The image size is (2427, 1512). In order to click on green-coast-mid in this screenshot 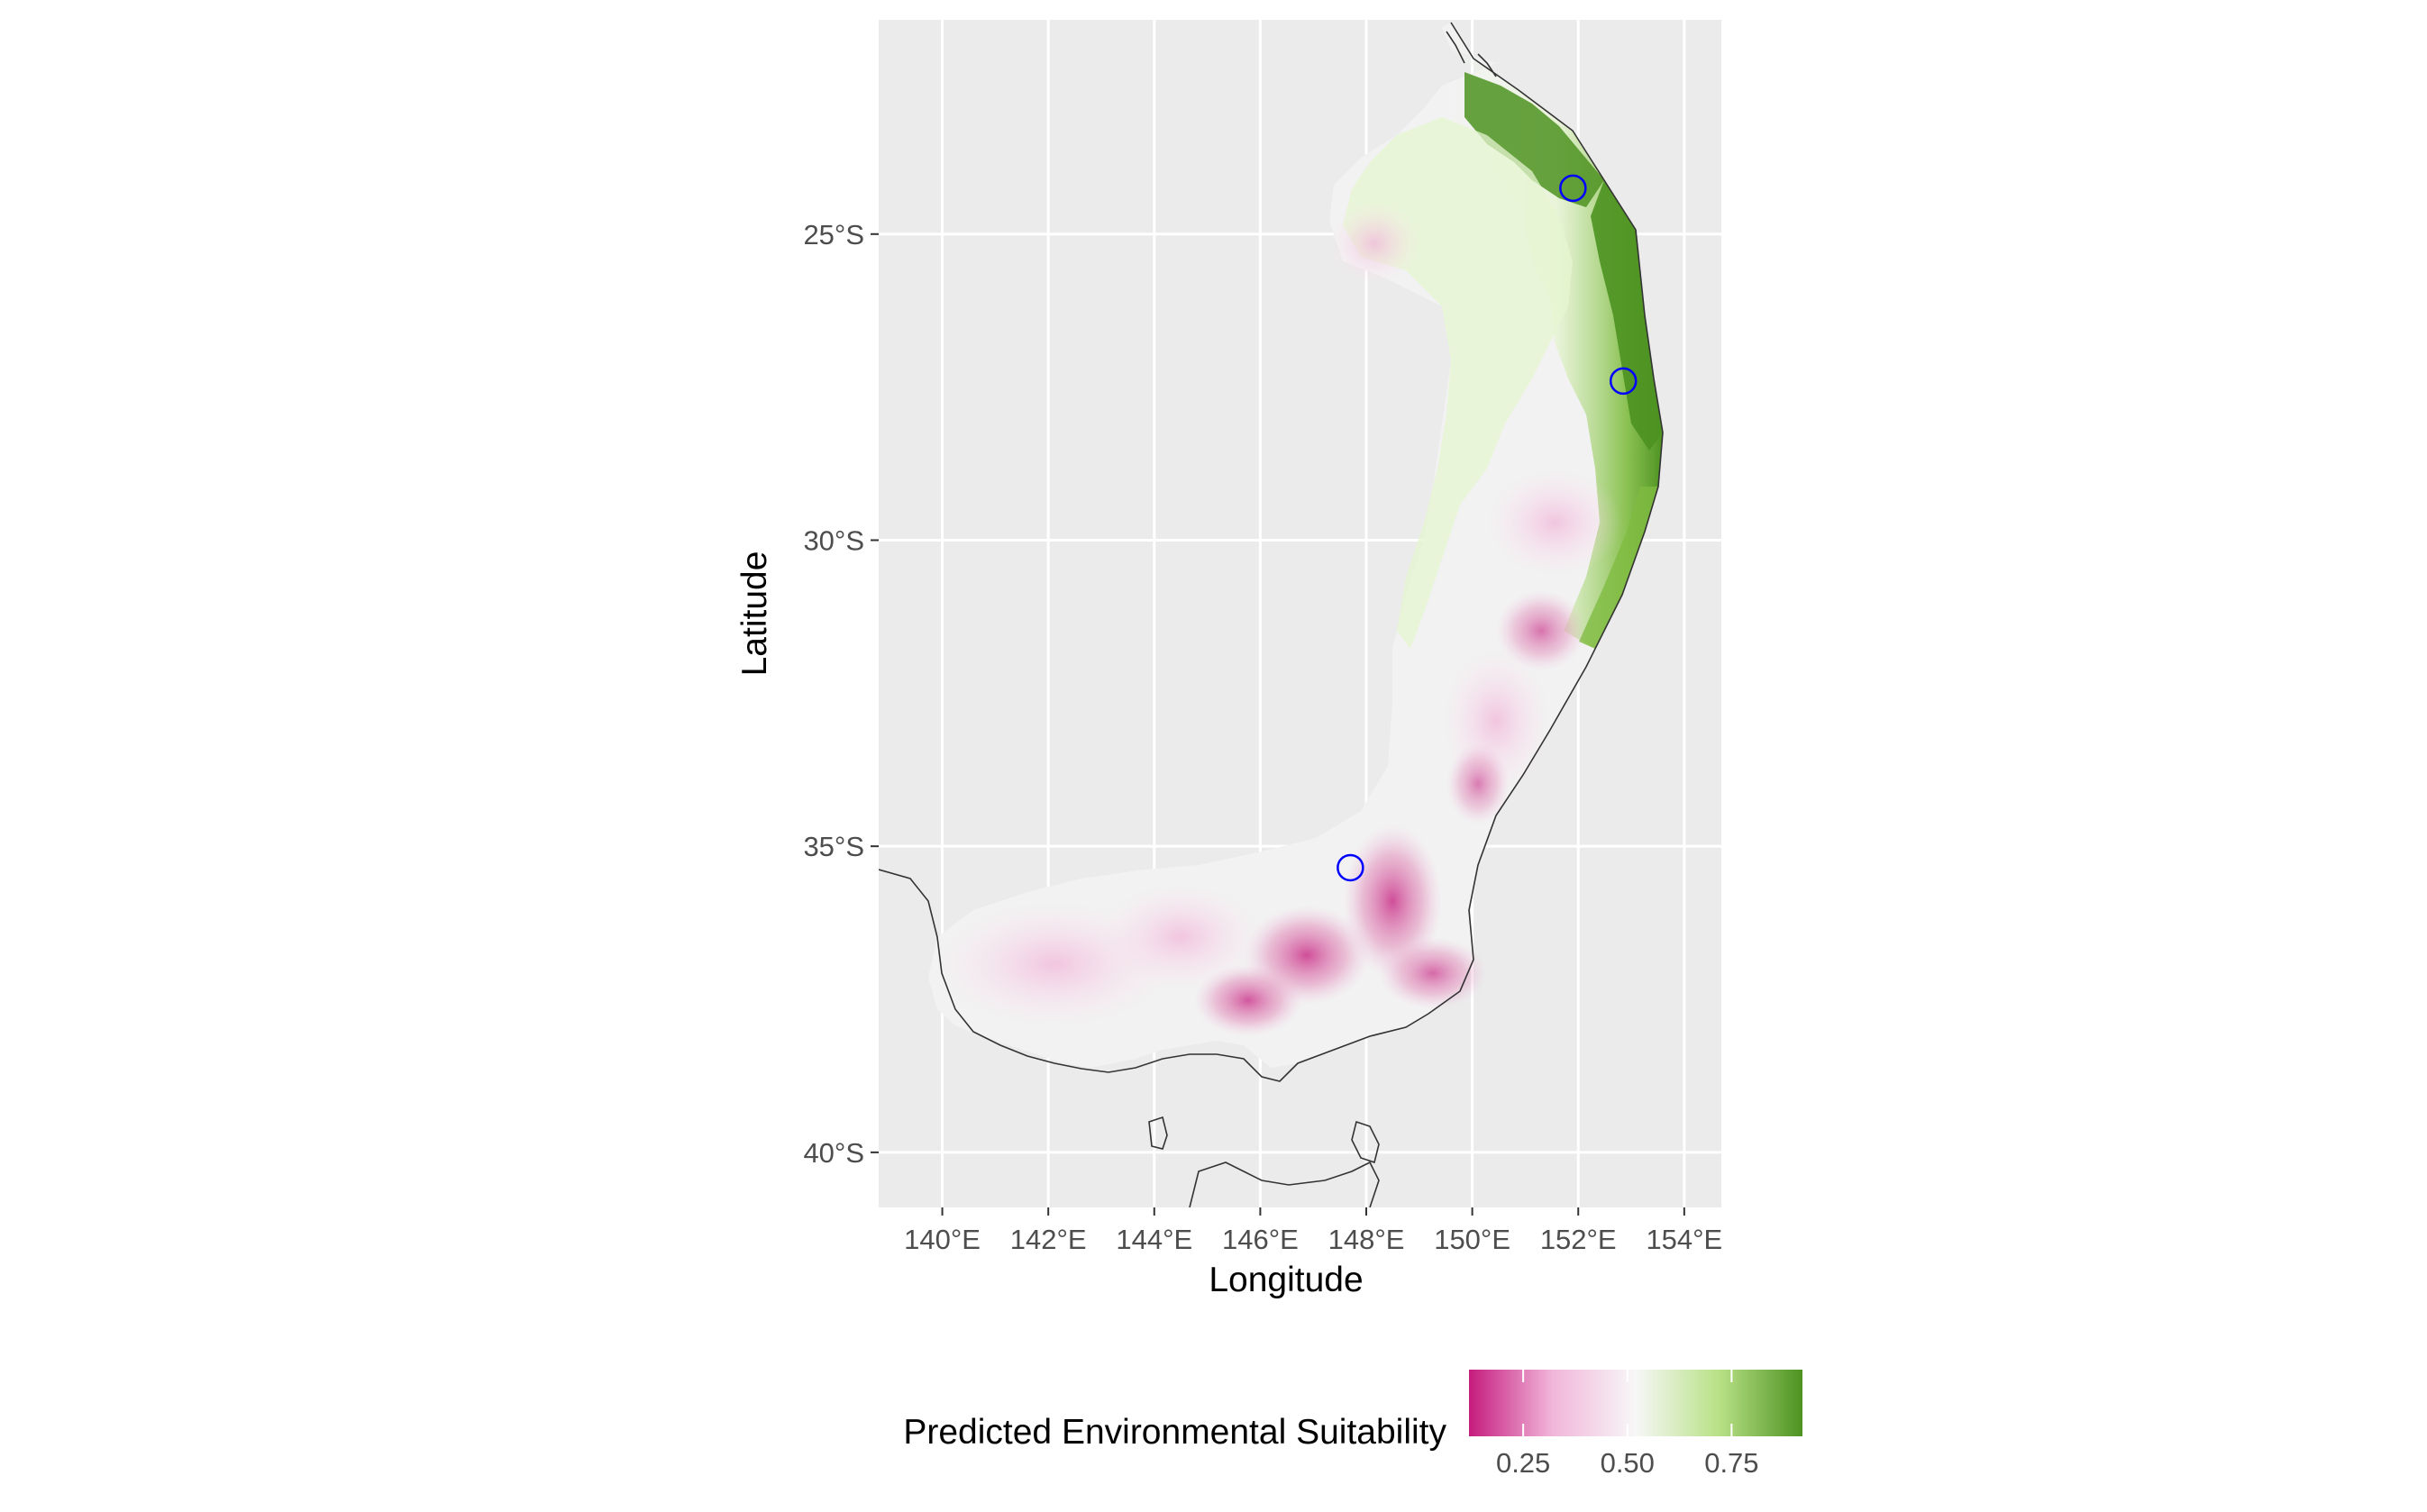, I will do `click(1627, 315)`.